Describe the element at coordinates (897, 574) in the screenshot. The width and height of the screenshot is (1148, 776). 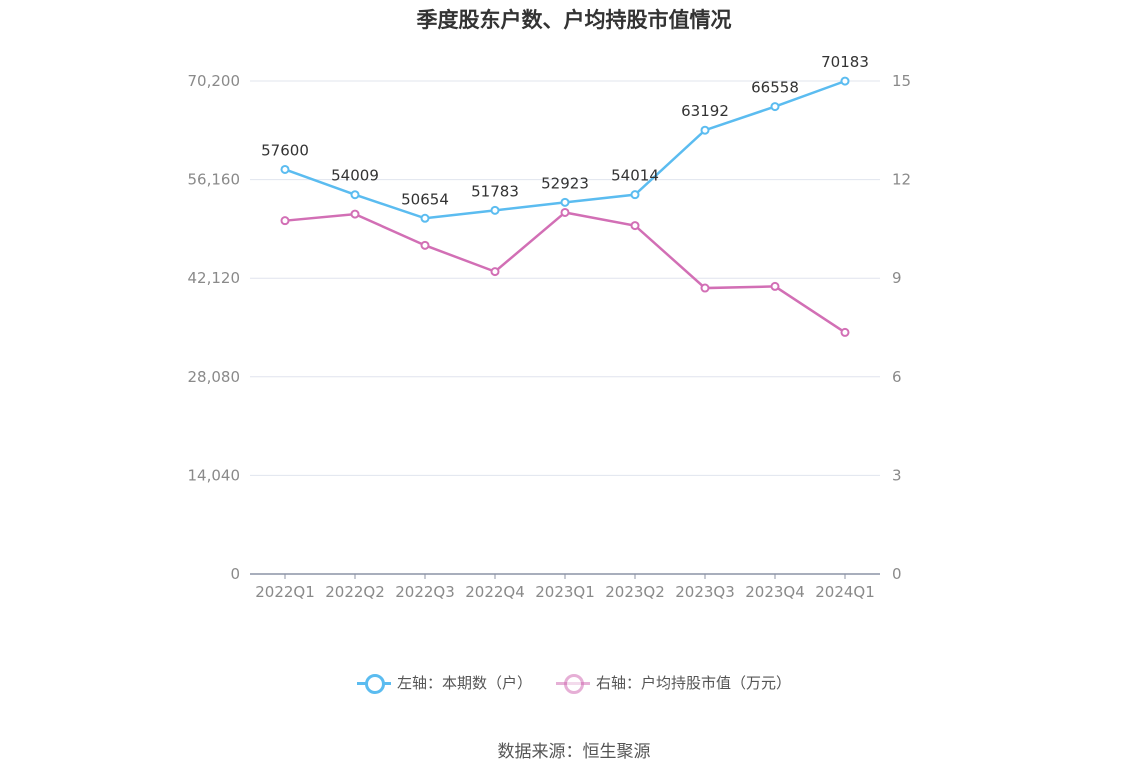
I see `y-right-tick-label: 0` at that location.